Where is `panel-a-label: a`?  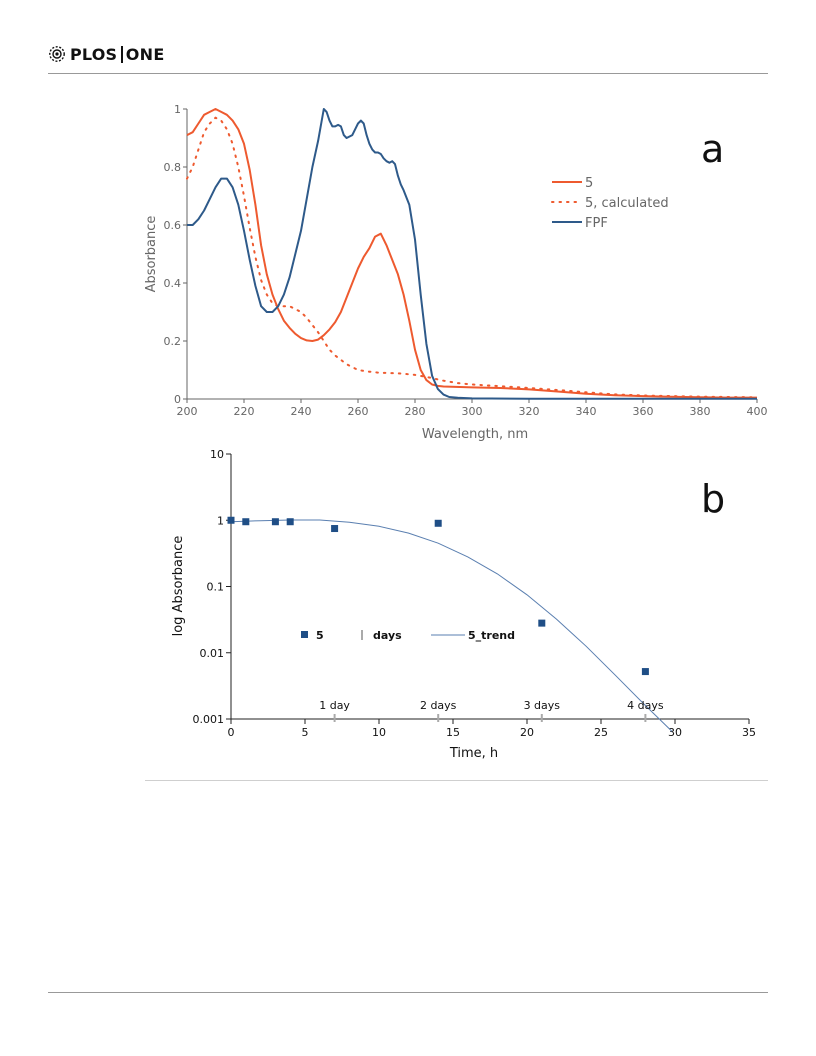
panel-a-label: a is located at coordinates (712, 149).